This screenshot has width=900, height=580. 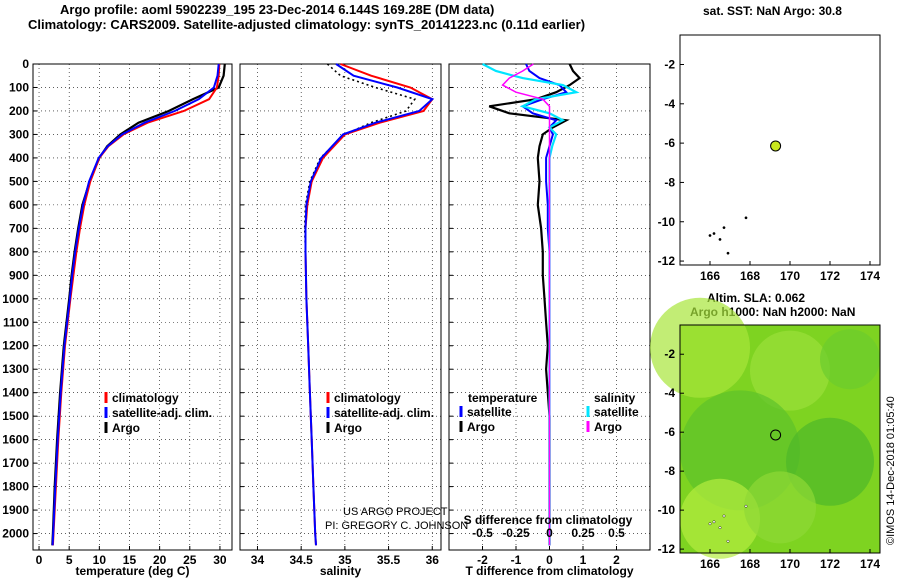 What do you see at coordinates (669, 432) in the screenshot?
I see `map-bottom-y-tick-label: -6` at bounding box center [669, 432].